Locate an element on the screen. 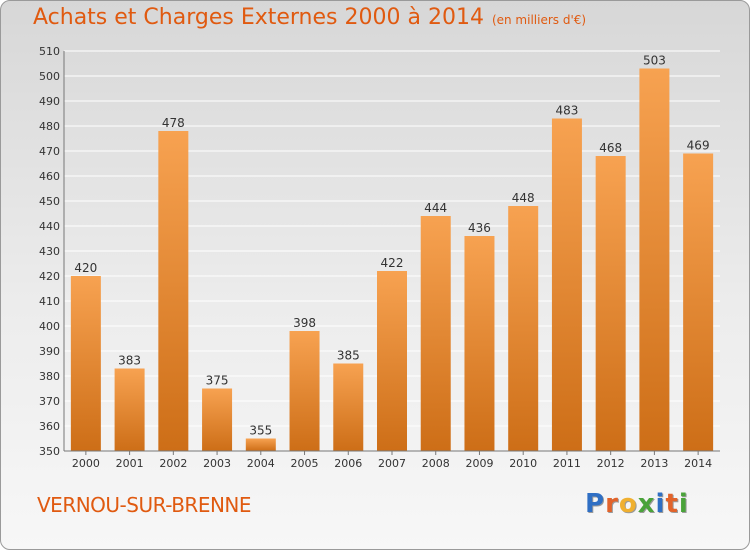 This screenshot has width=750, height=550. y-tick-label: 410 is located at coordinates (49, 301).